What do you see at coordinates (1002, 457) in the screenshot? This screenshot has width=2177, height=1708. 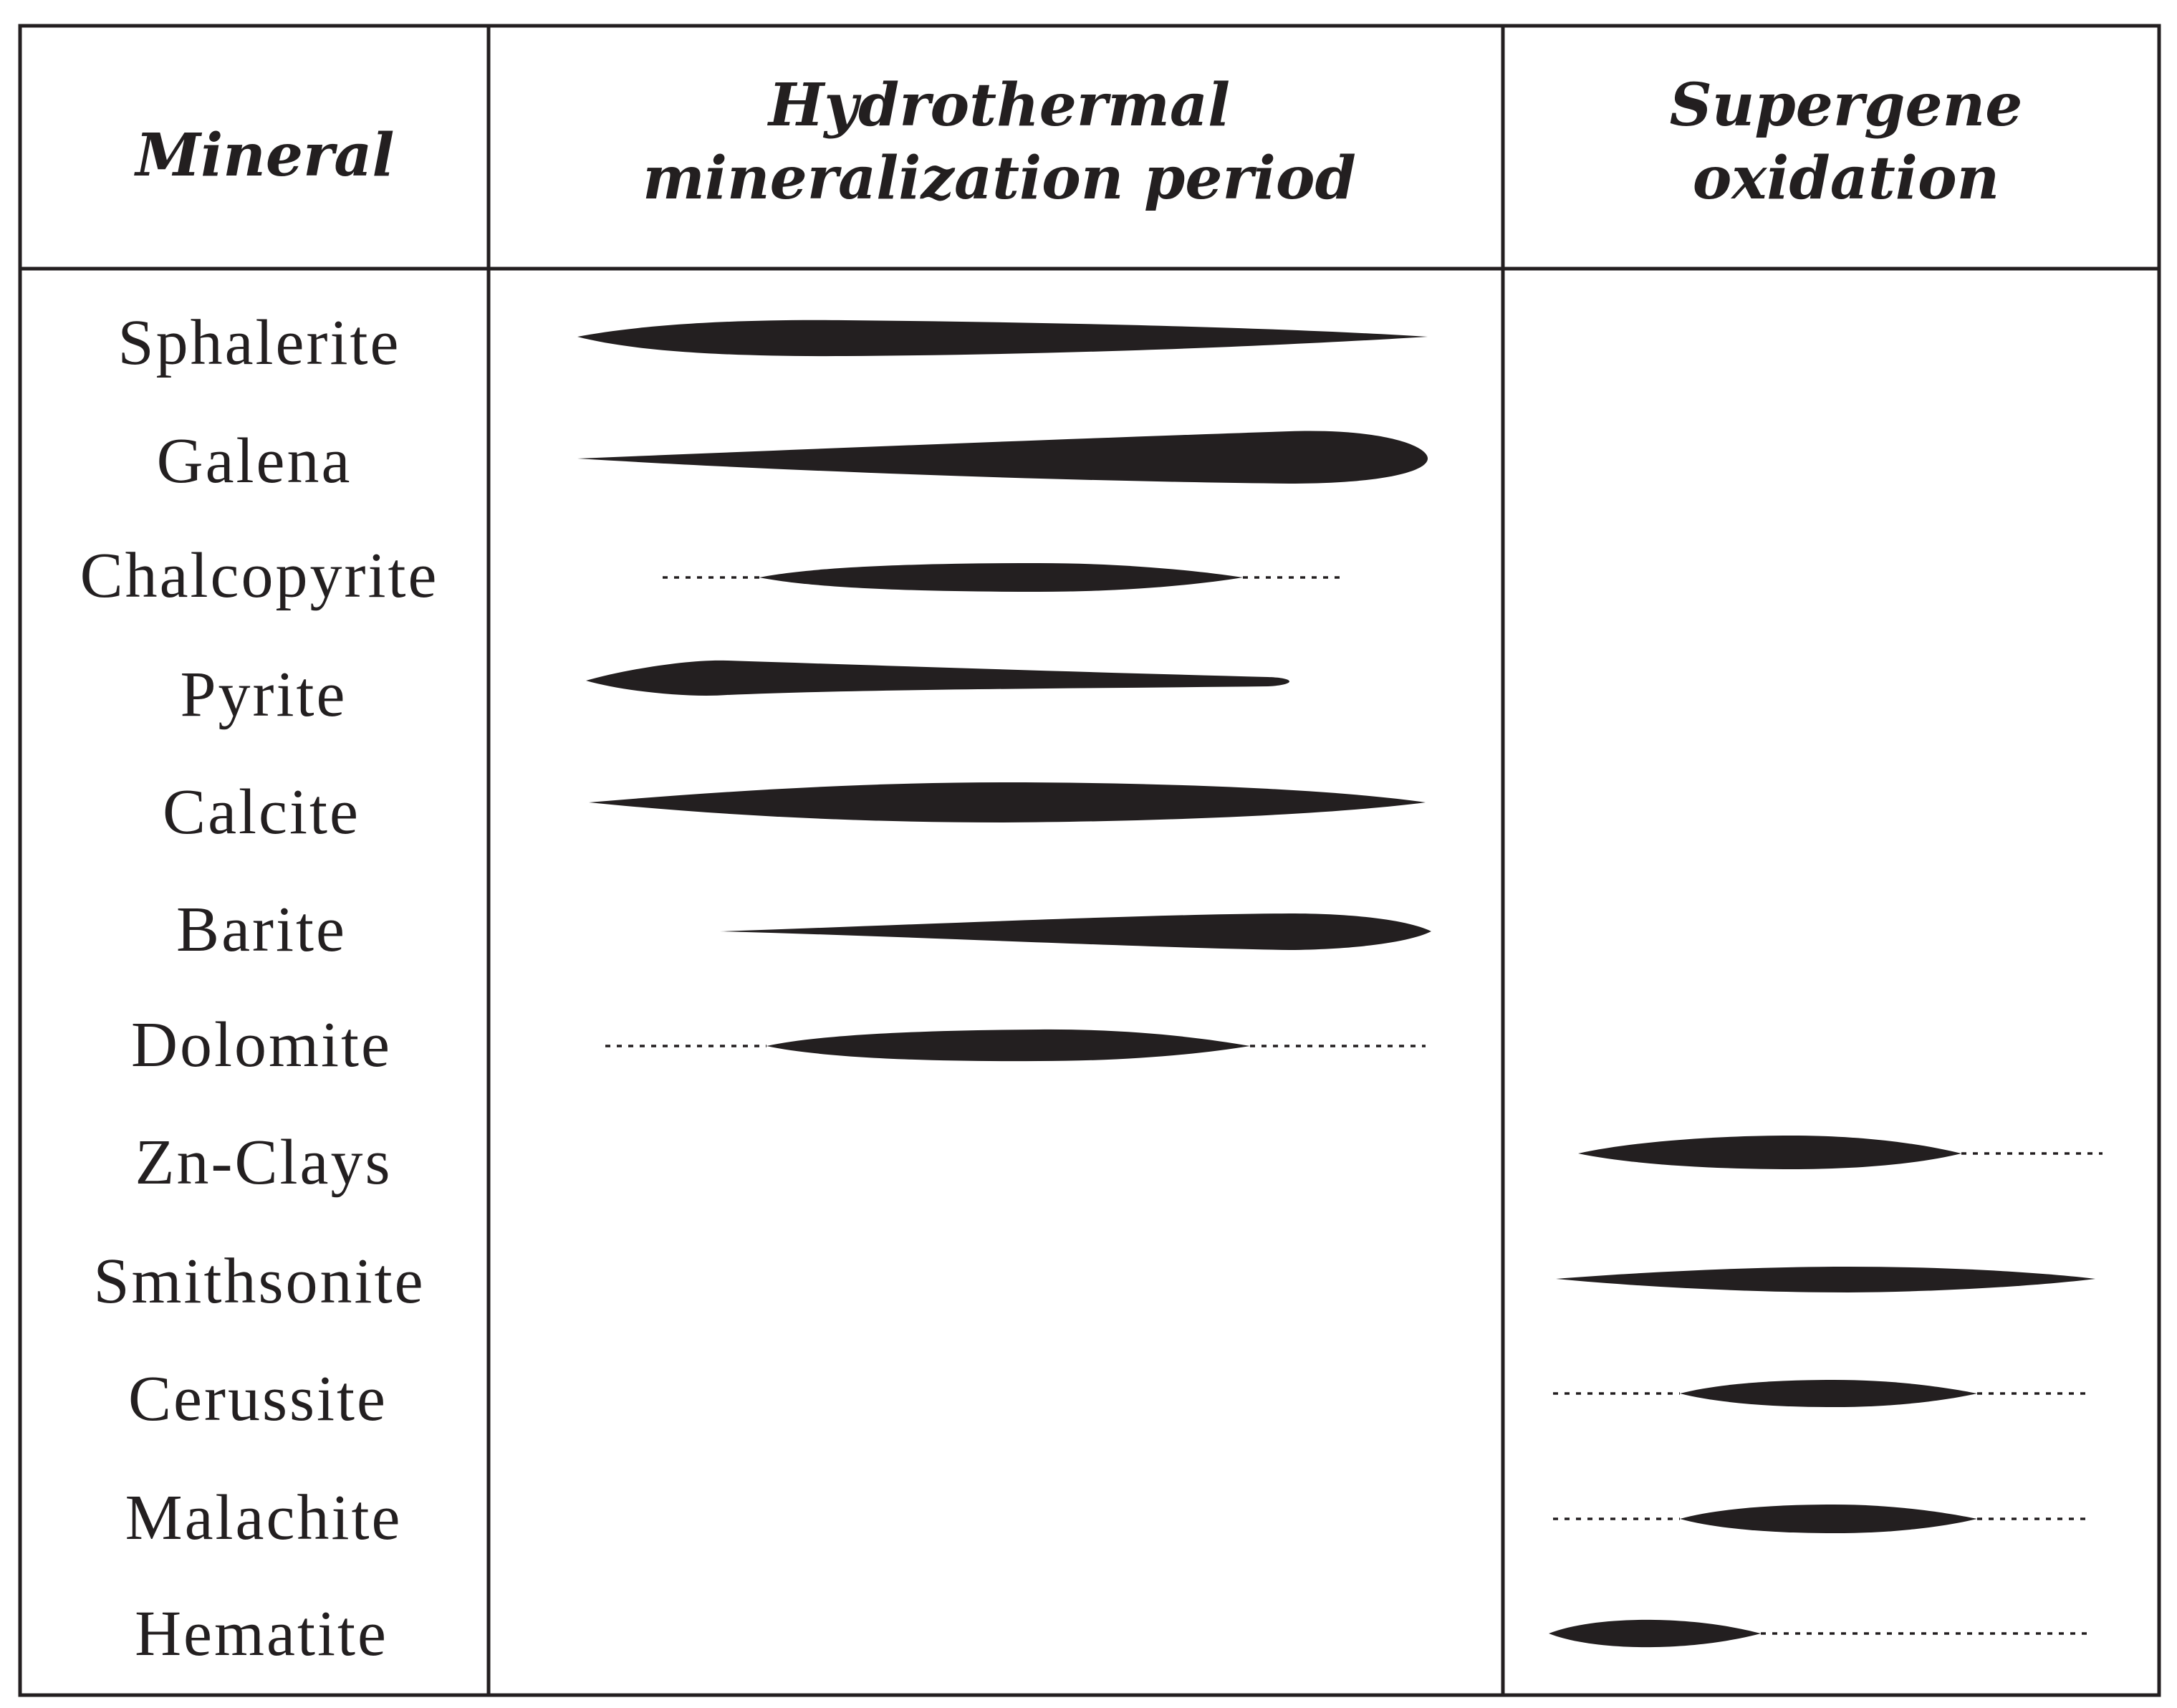 I see `bar-galena` at bounding box center [1002, 457].